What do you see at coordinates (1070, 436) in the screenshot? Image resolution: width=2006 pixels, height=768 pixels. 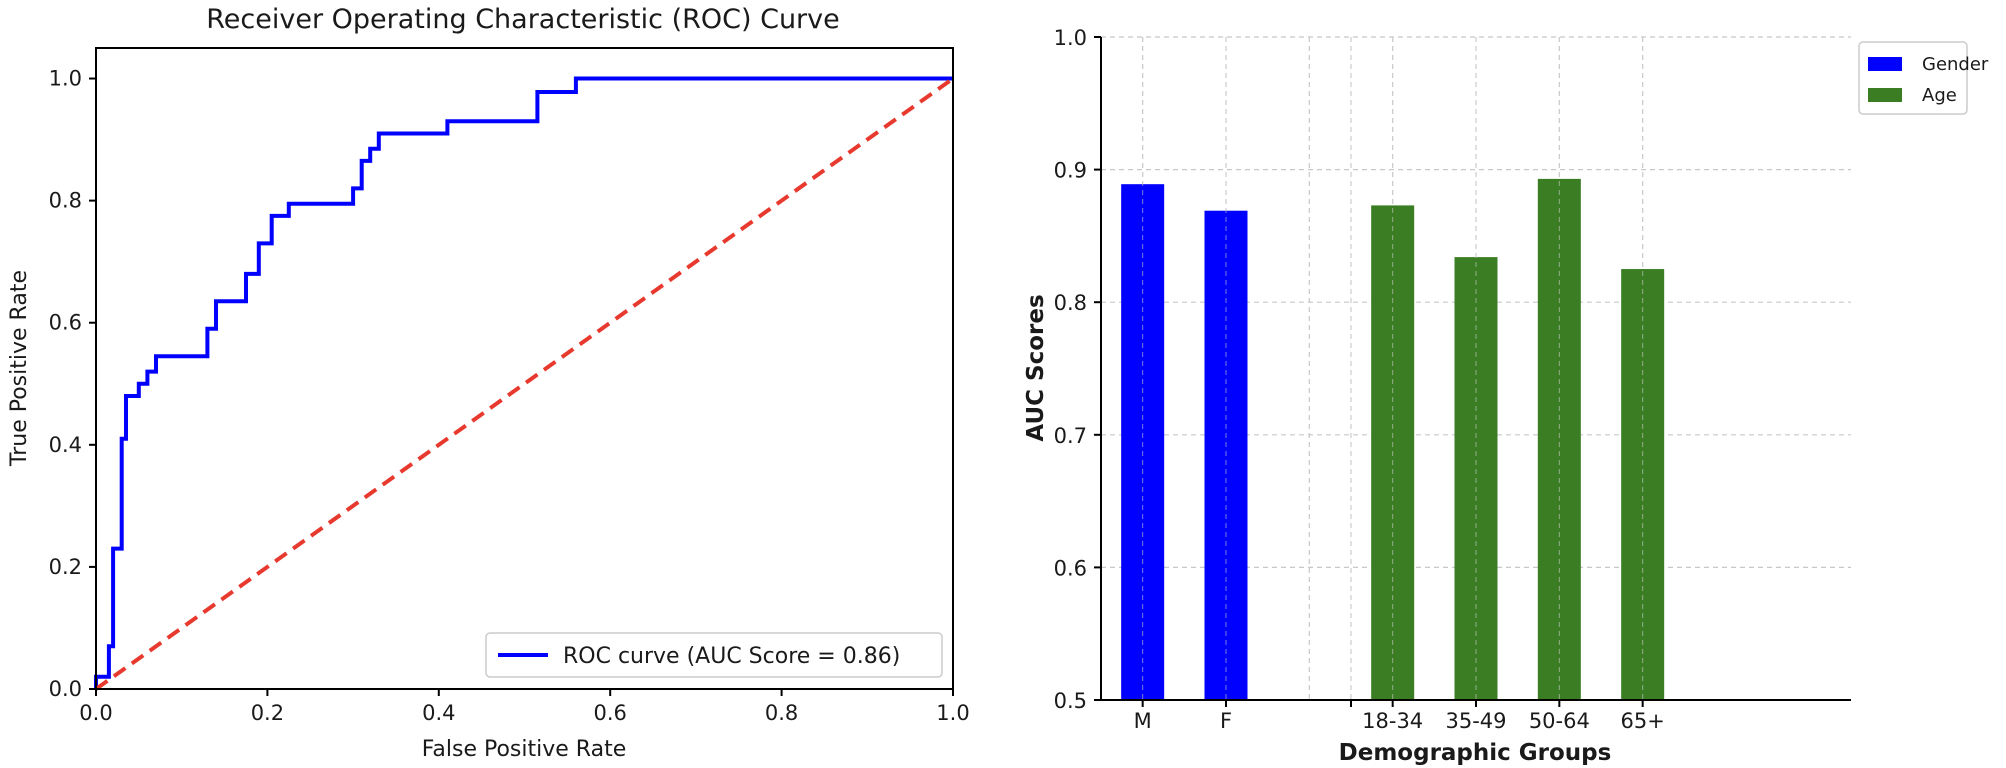 I see `bar-y-tick-label: 0.7` at bounding box center [1070, 436].